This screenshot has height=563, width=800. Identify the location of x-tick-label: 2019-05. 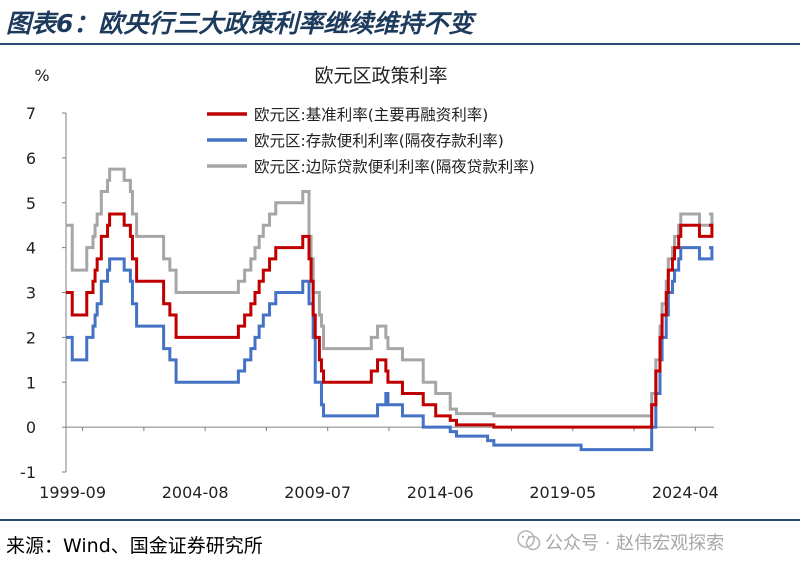
(562, 492).